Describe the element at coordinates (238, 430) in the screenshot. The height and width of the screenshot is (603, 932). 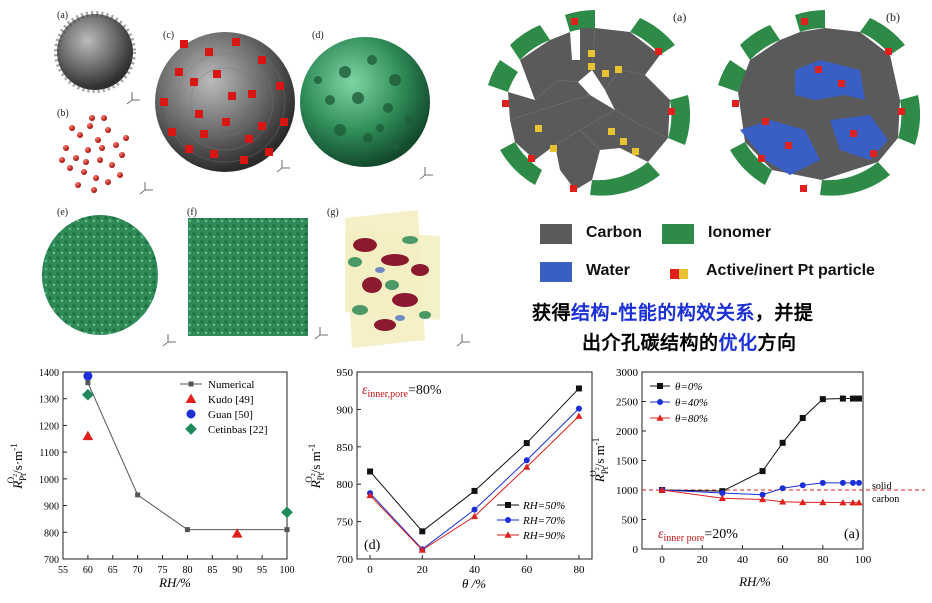
I see `legend-label: Cetinbas [22]` at that location.